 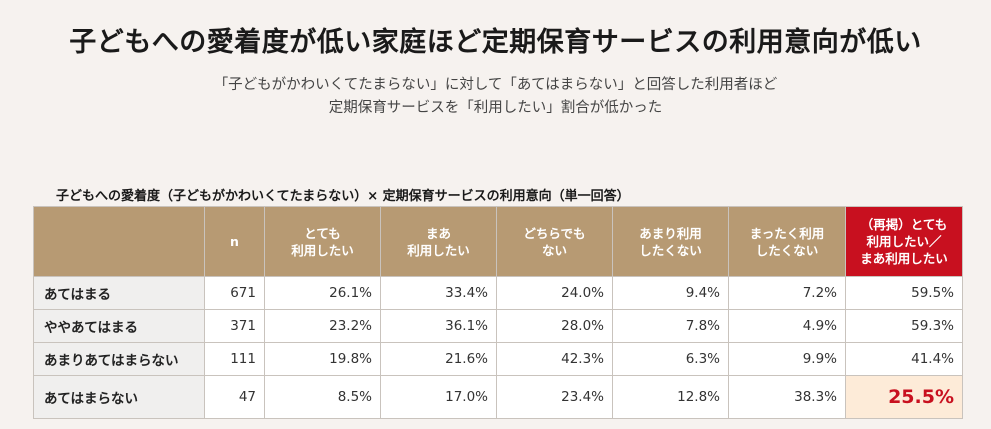 I want to click on cell-value: 7.8%, so click(x=670, y=326).